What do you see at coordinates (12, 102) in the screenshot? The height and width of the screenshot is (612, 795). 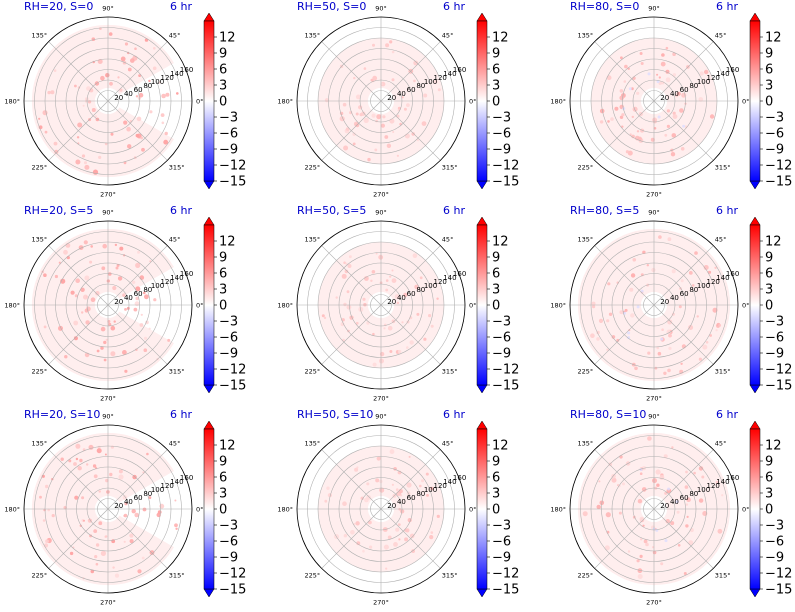 I see `angle-tick-label: 180°` at bounding box center [12, 102].